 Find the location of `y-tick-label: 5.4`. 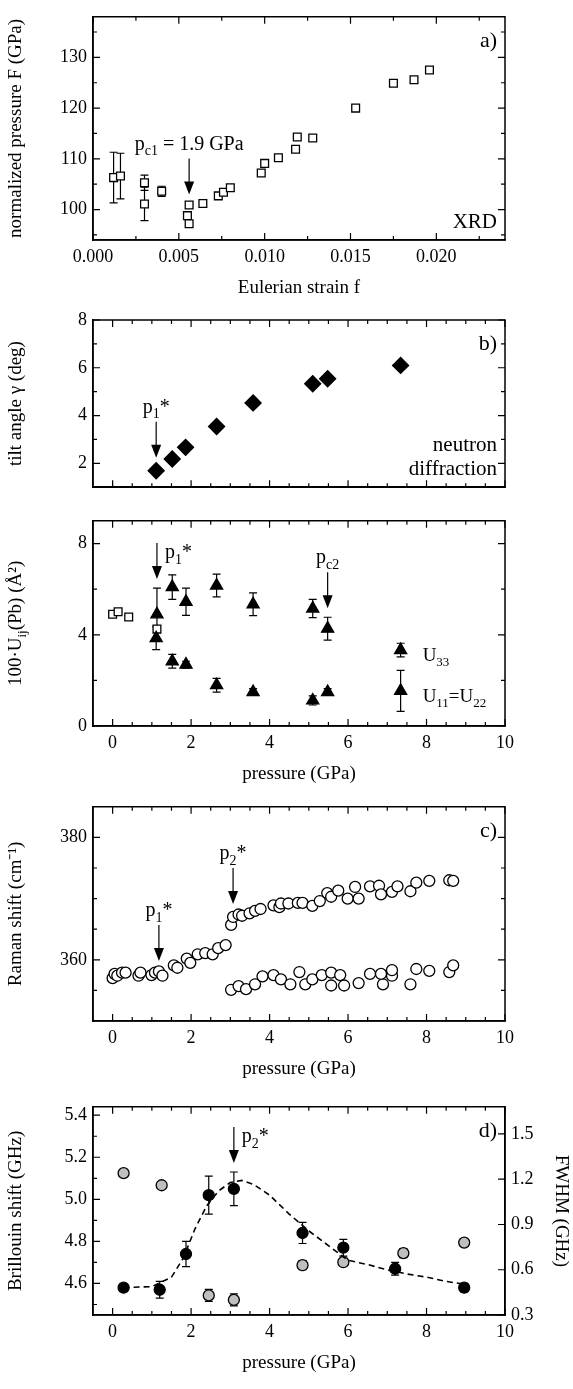

y-tick-label: 5.4 is located at coordinates (75, 1113).